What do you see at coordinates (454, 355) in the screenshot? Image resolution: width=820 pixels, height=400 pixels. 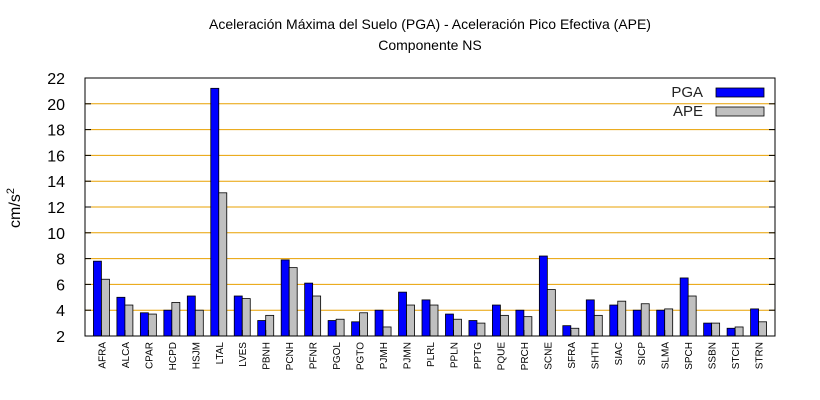 I see `x-tick-label: PPLN` at bounding box center [454, 355].